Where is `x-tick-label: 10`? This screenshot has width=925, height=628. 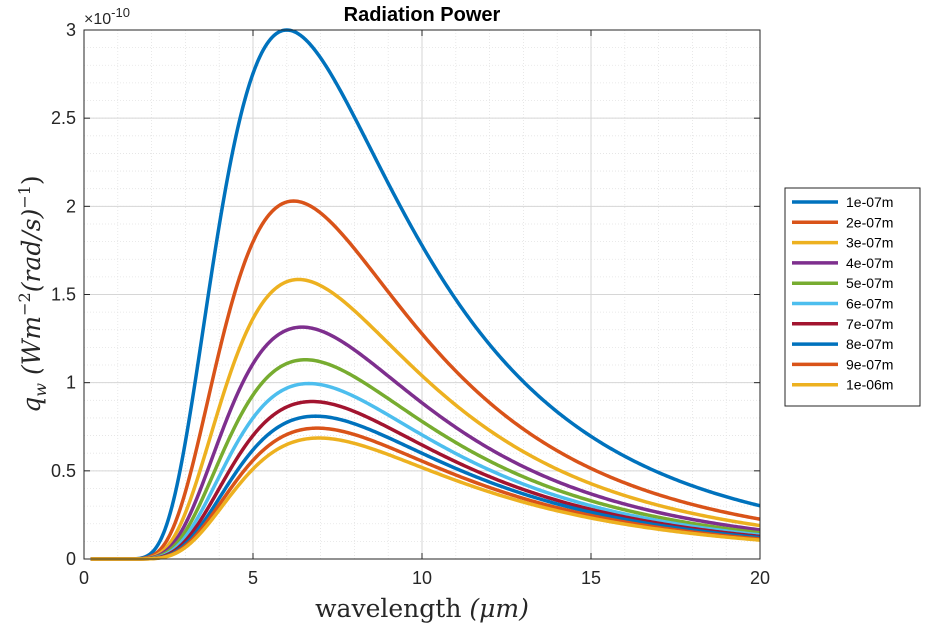
x-tick-label: 10 is located at coordinates (422, 578).